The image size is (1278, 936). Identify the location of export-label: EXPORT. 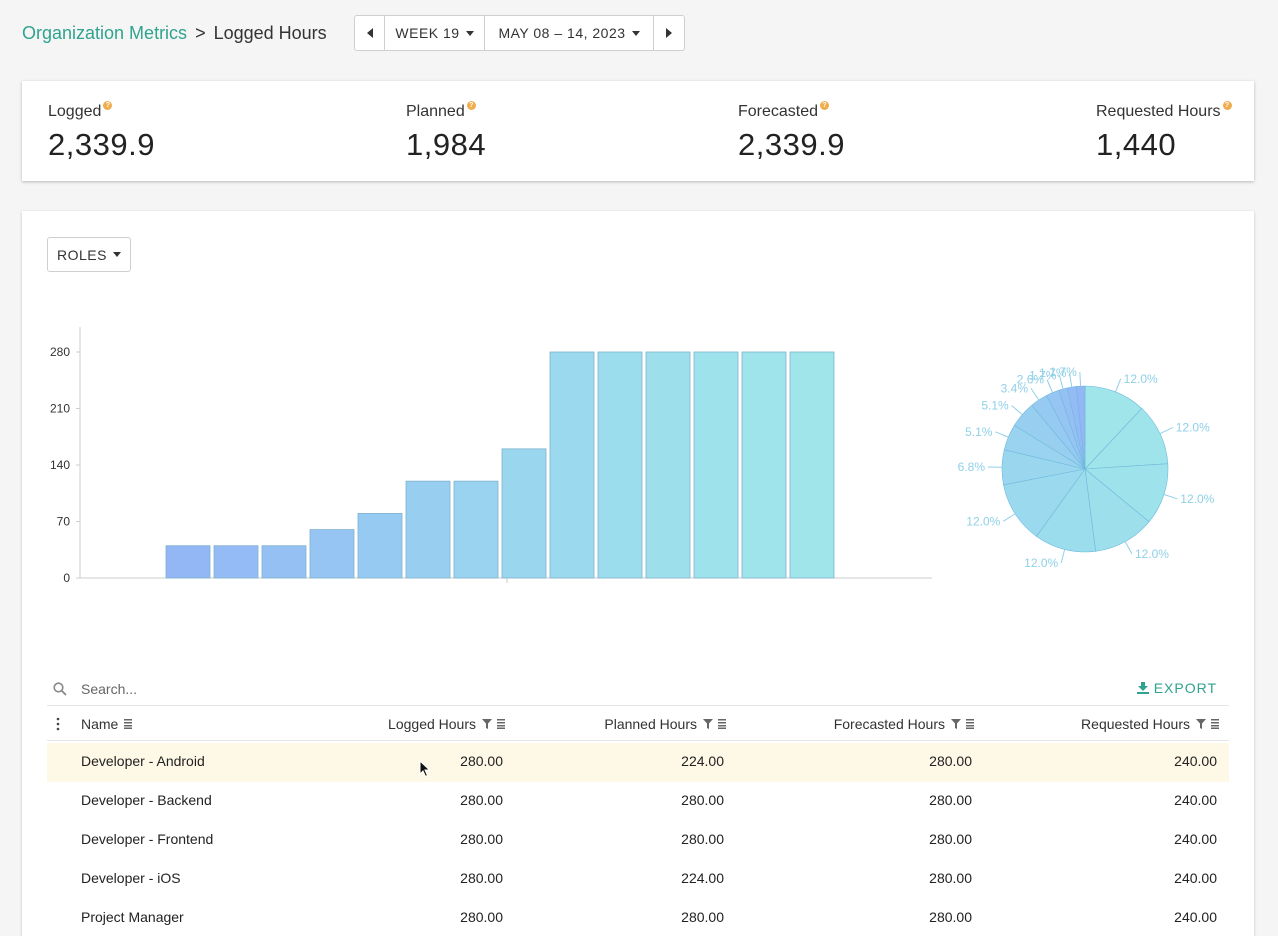
(1185, 688).